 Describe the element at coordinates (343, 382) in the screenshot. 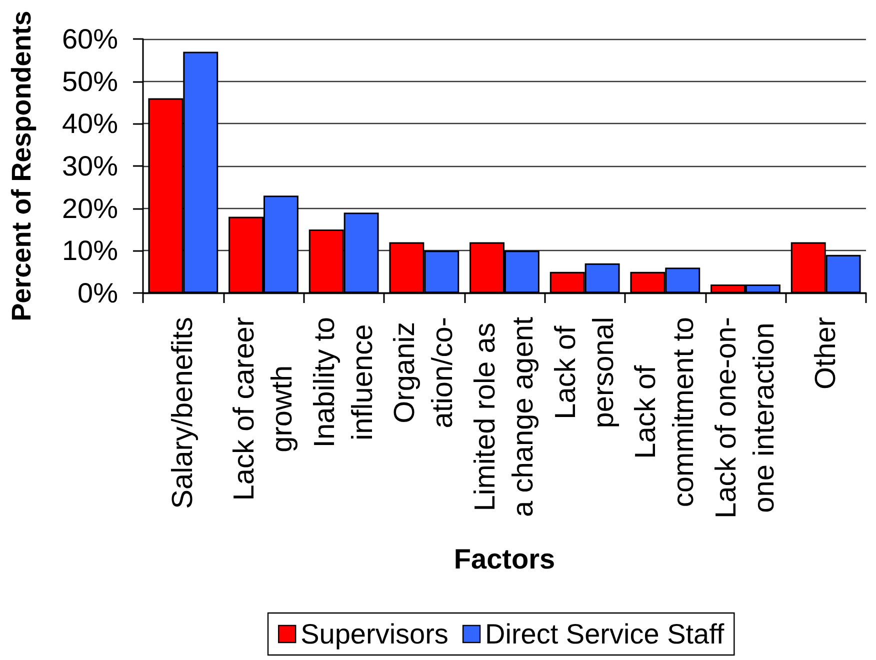

I see `x-tick-label: Inability to influence` at that location.